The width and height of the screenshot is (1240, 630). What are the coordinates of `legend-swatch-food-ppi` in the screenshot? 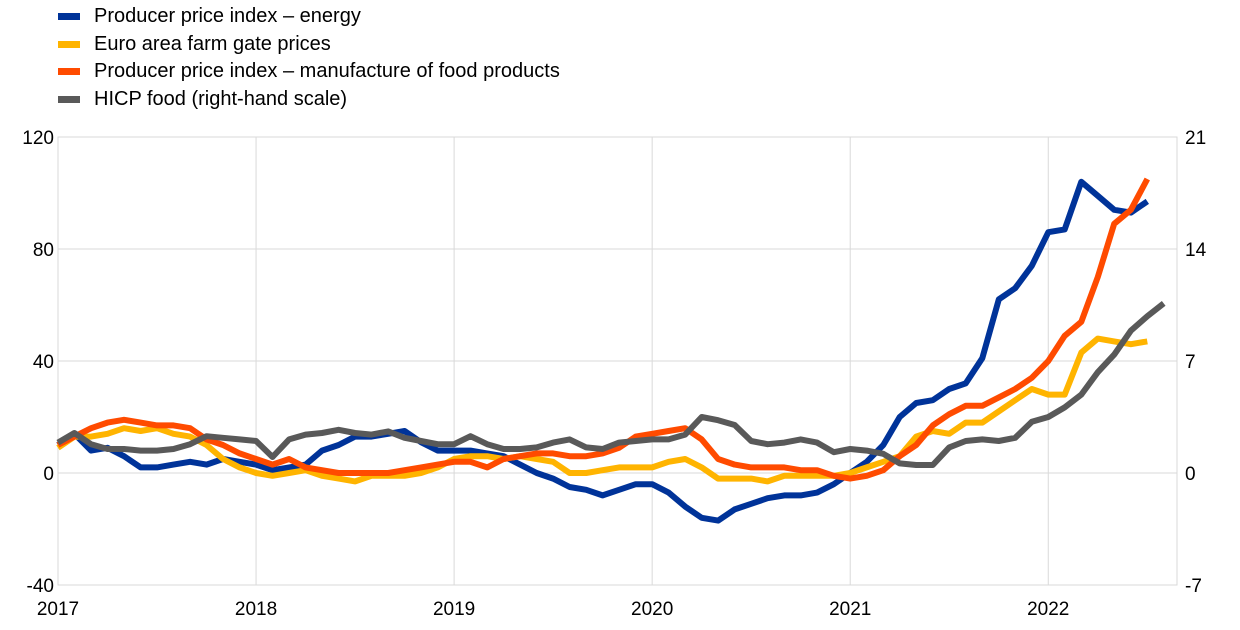 It's located at (69, 72).